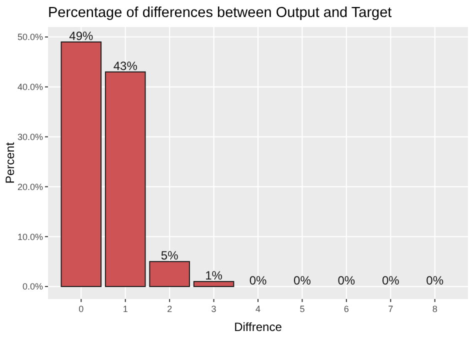  Describe the element at coordinates (30, 187) in the screenshot. I see `y-tick-label: 20.0%` at that location.